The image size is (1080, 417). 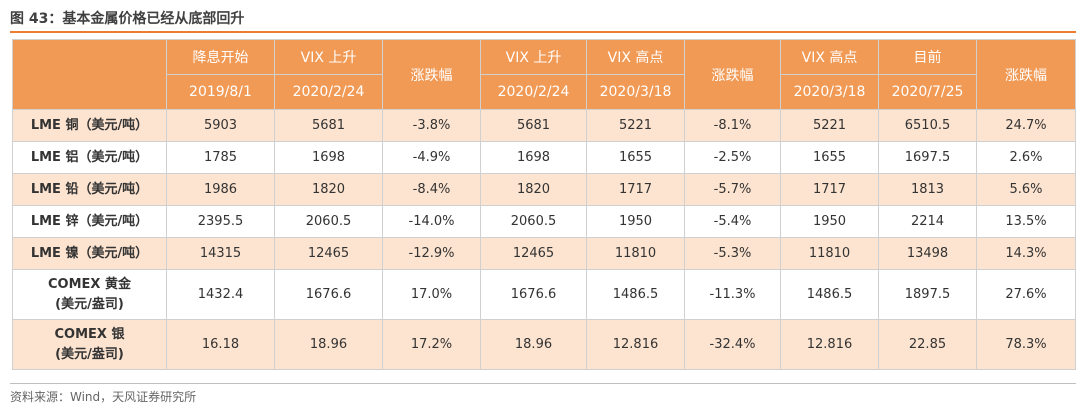 What do you see at coordinates (89, 344) in the screenshot?
I see `row-label: COMEX 银 (美元/盎司)` at bounding box center [89, 344].